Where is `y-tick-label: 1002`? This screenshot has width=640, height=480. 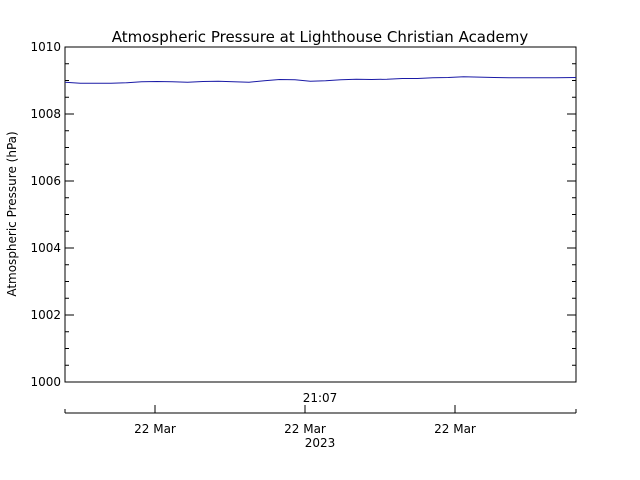 y-tick-label: 1002 is located at coordinates (45, 315).